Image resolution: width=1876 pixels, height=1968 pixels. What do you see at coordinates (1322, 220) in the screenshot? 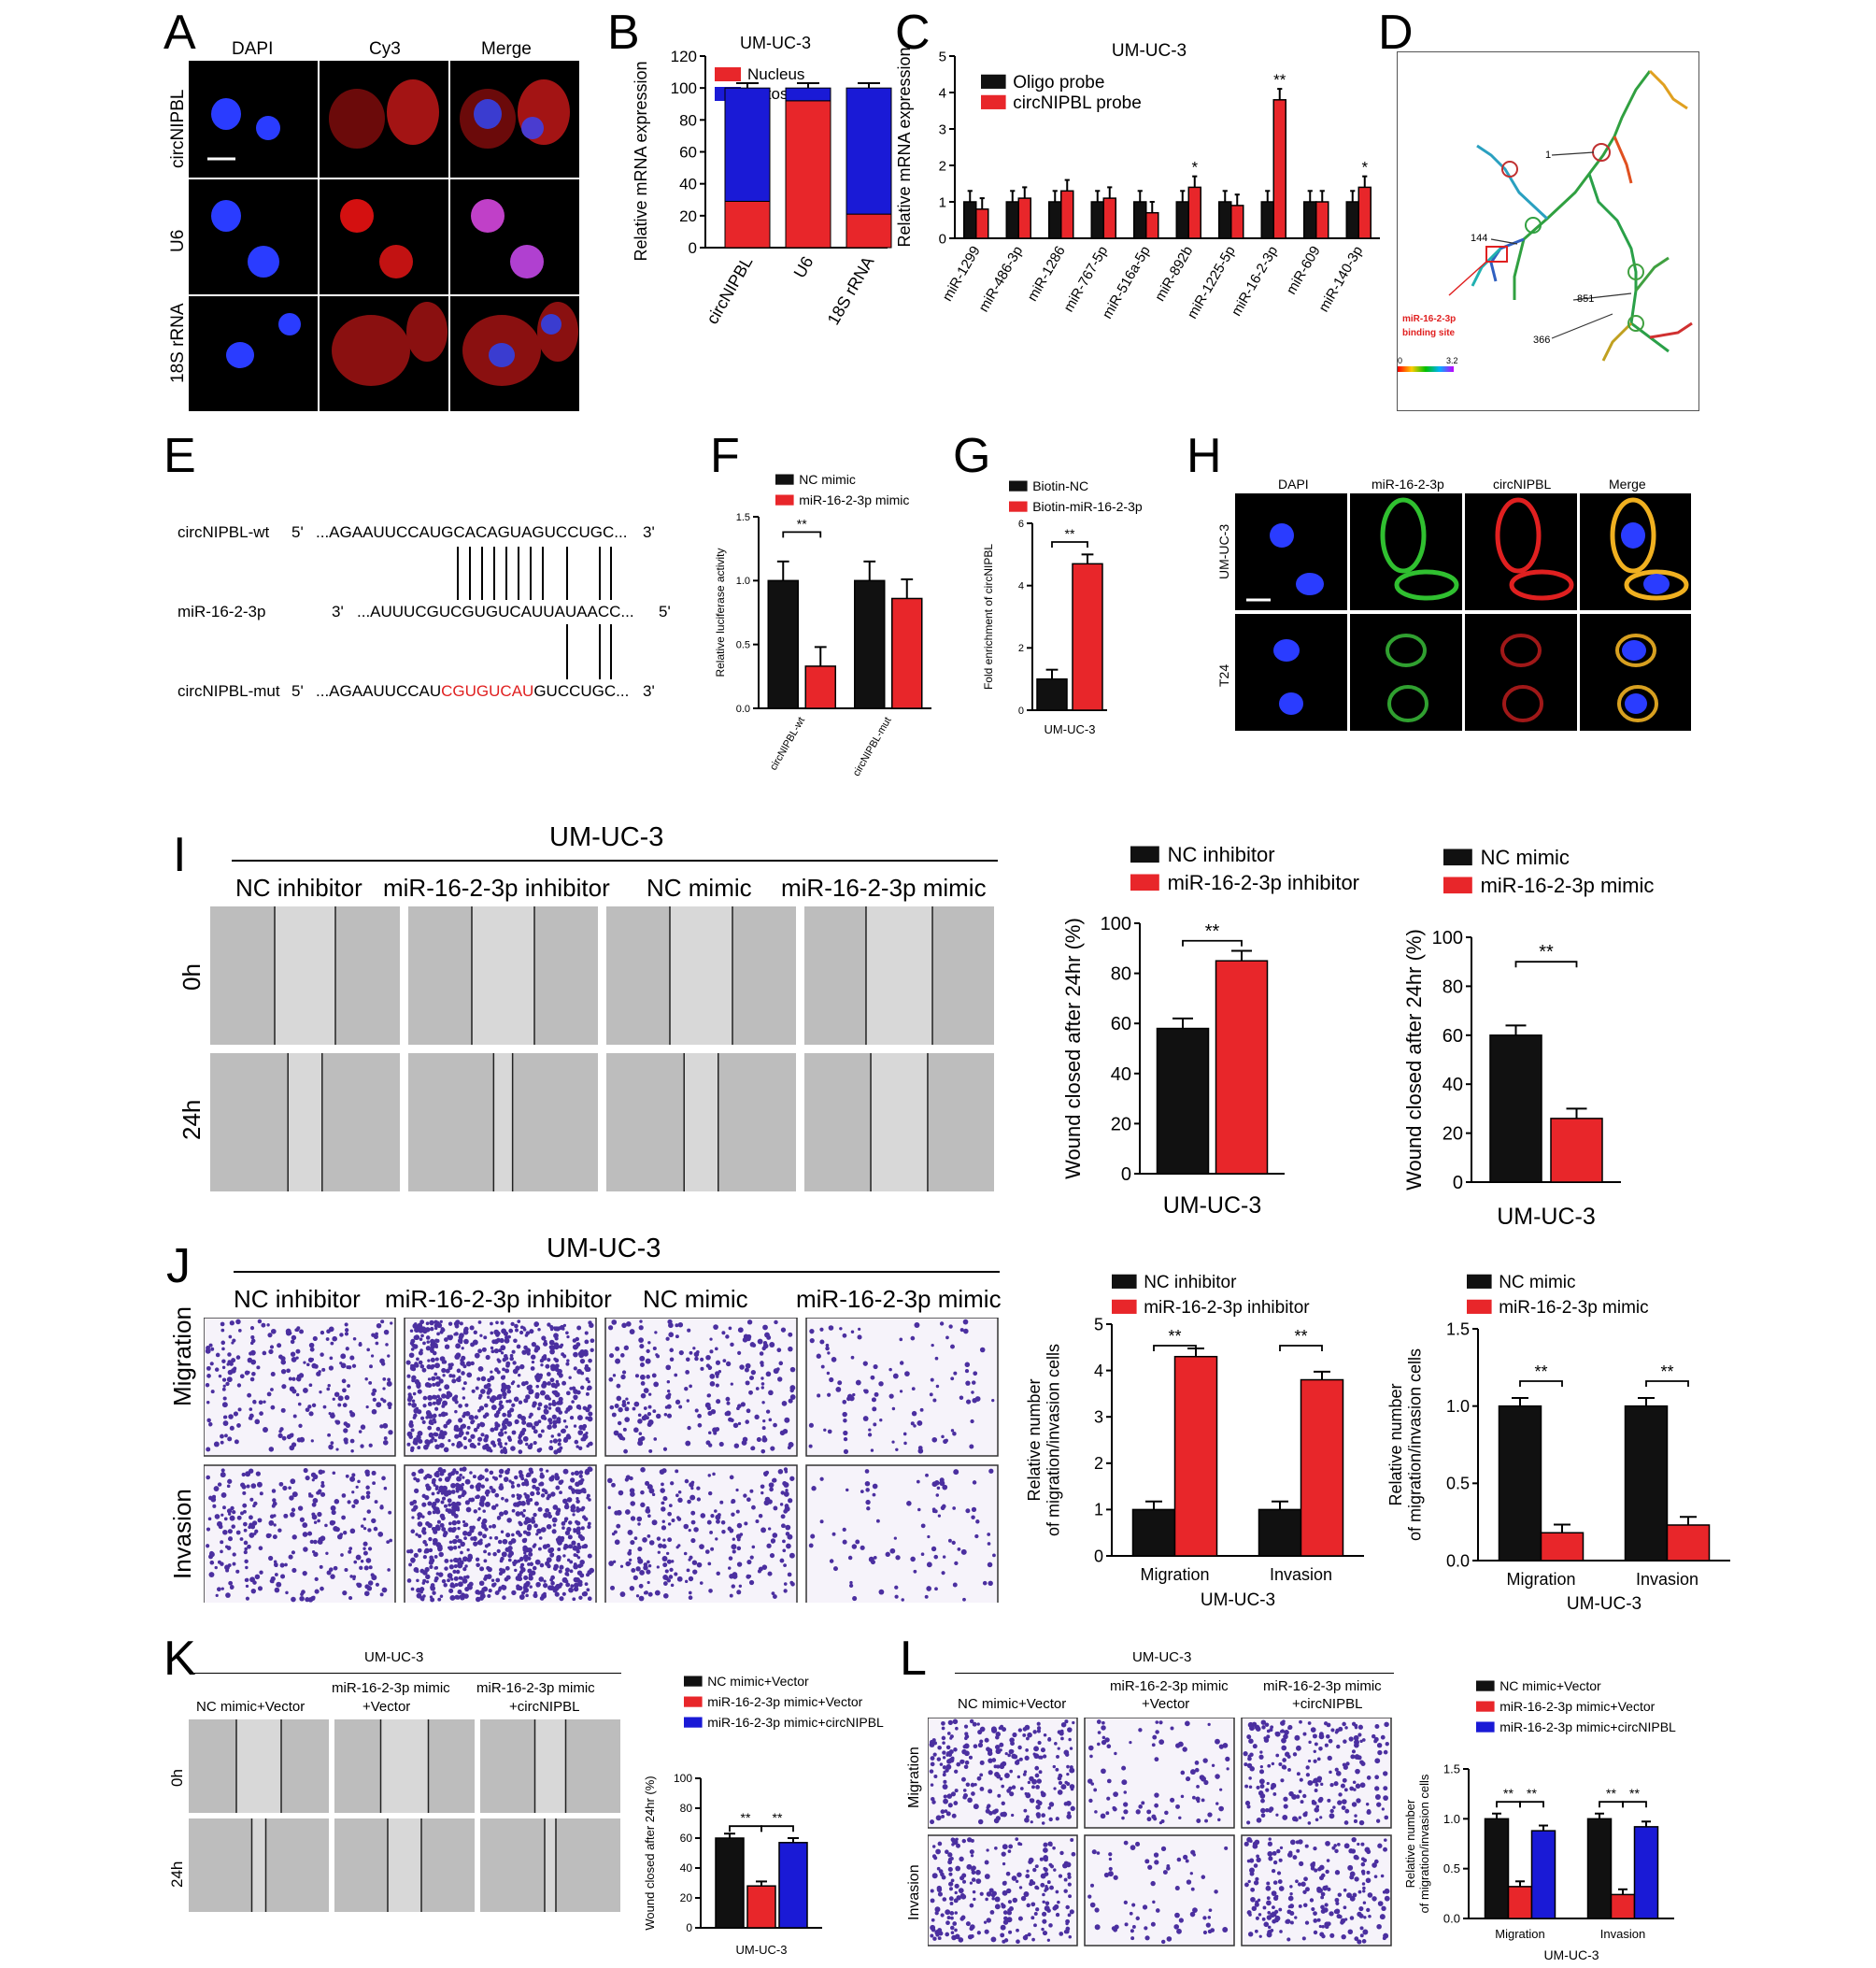
I see `bar` at bounding box center [1322, 220].